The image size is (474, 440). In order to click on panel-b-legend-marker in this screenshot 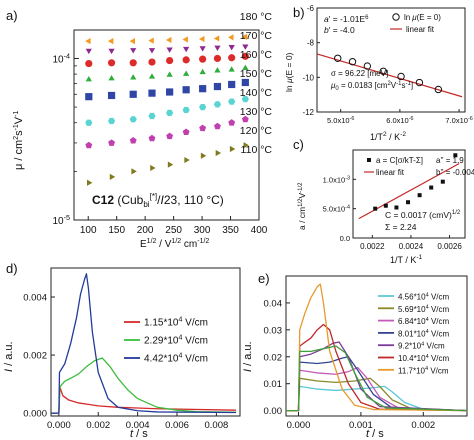, I will do `click(396, 17)`.